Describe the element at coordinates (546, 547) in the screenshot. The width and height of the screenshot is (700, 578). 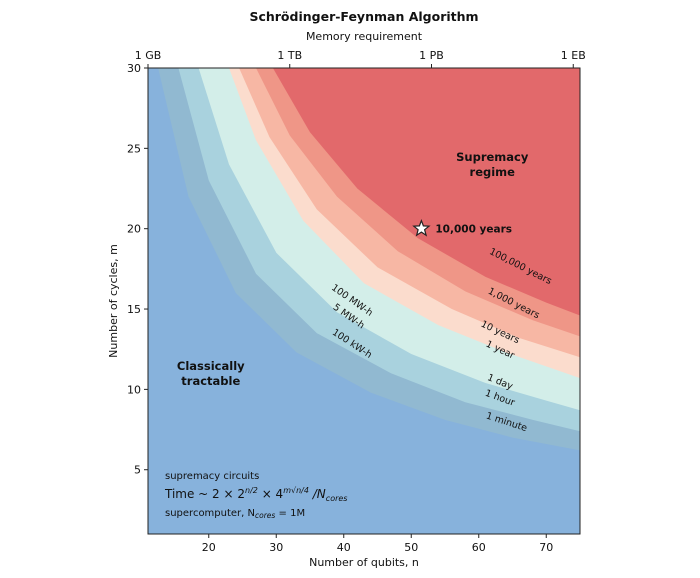
I see `x-tick-label: 70` at that location.